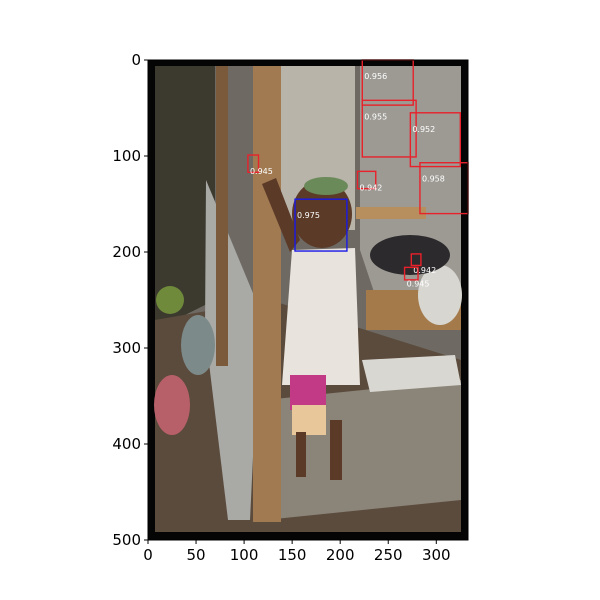 Image resolution: width=600 pixels, height=600 pixels. Describe the element at coordinates (436, 555) in the screenshot. I see `x-tick-label: 300` at that location.